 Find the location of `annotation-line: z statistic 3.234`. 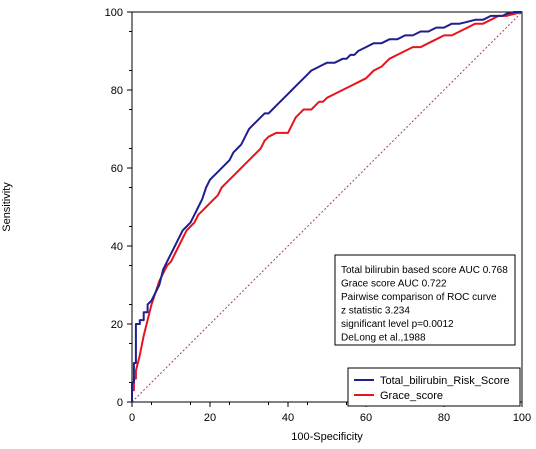

annotation-line: z statistic 3.234 is located at coordinates (375, 311).